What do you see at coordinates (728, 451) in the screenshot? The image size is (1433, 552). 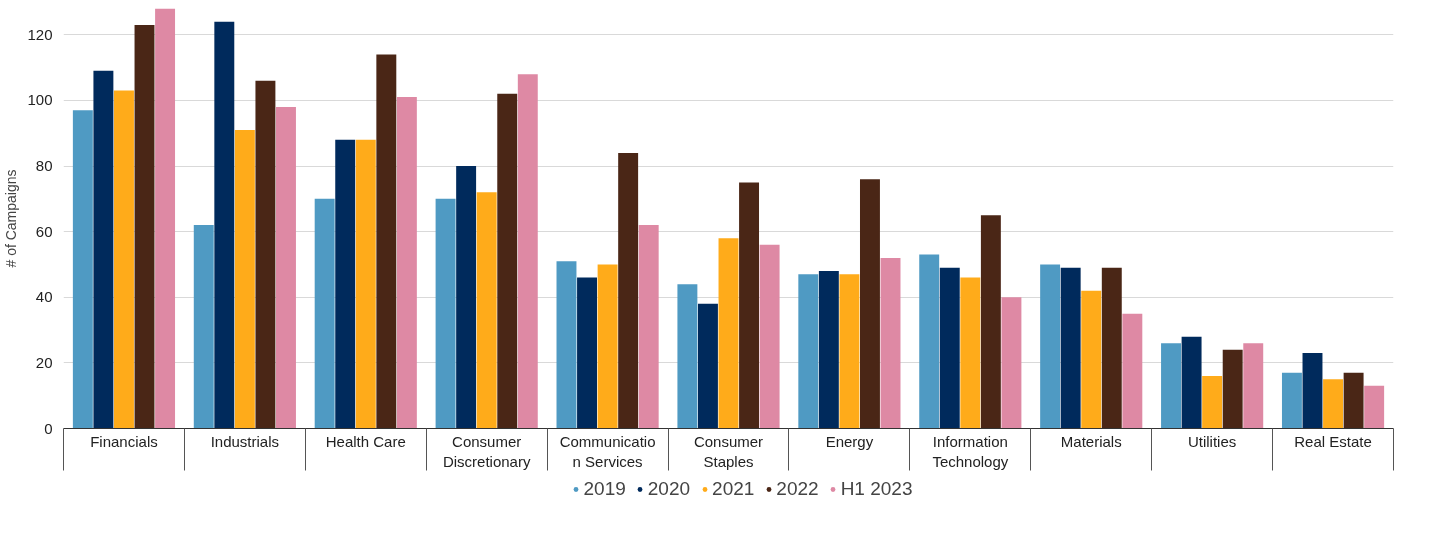 I see `x-tick-label: Consumer Staples` at bounding box center [728, 451].